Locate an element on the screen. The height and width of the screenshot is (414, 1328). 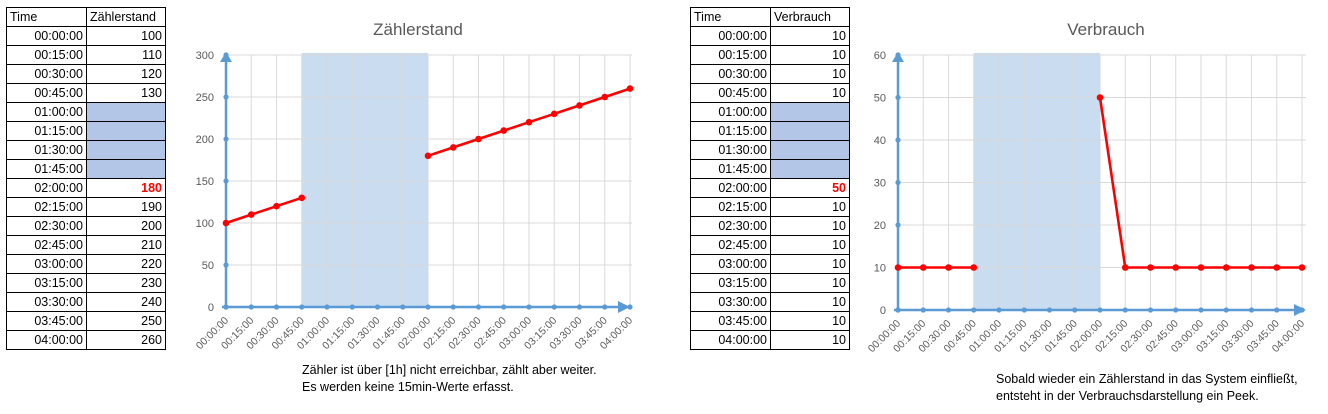
table-row: 03:45:00 250 is located at coordinates (86, 321).